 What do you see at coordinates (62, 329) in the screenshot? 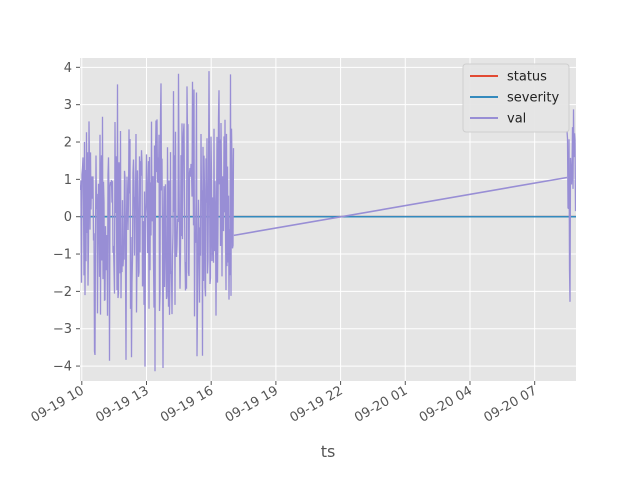
I see `y-tick-label: −3` at bounding box center [62, 329].